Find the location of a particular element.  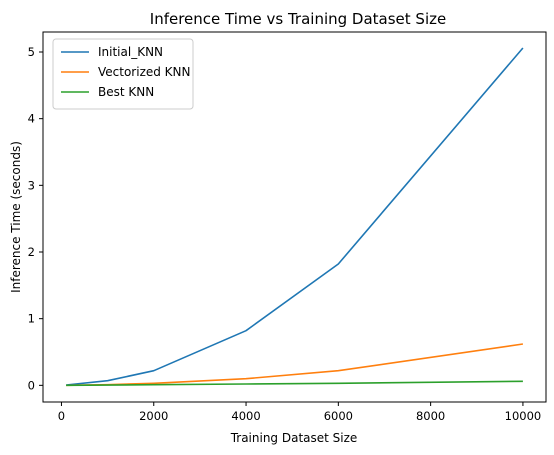

x-axis: 0 2000 4000 6000 8000 10000 is located at coordinates (299, 412).